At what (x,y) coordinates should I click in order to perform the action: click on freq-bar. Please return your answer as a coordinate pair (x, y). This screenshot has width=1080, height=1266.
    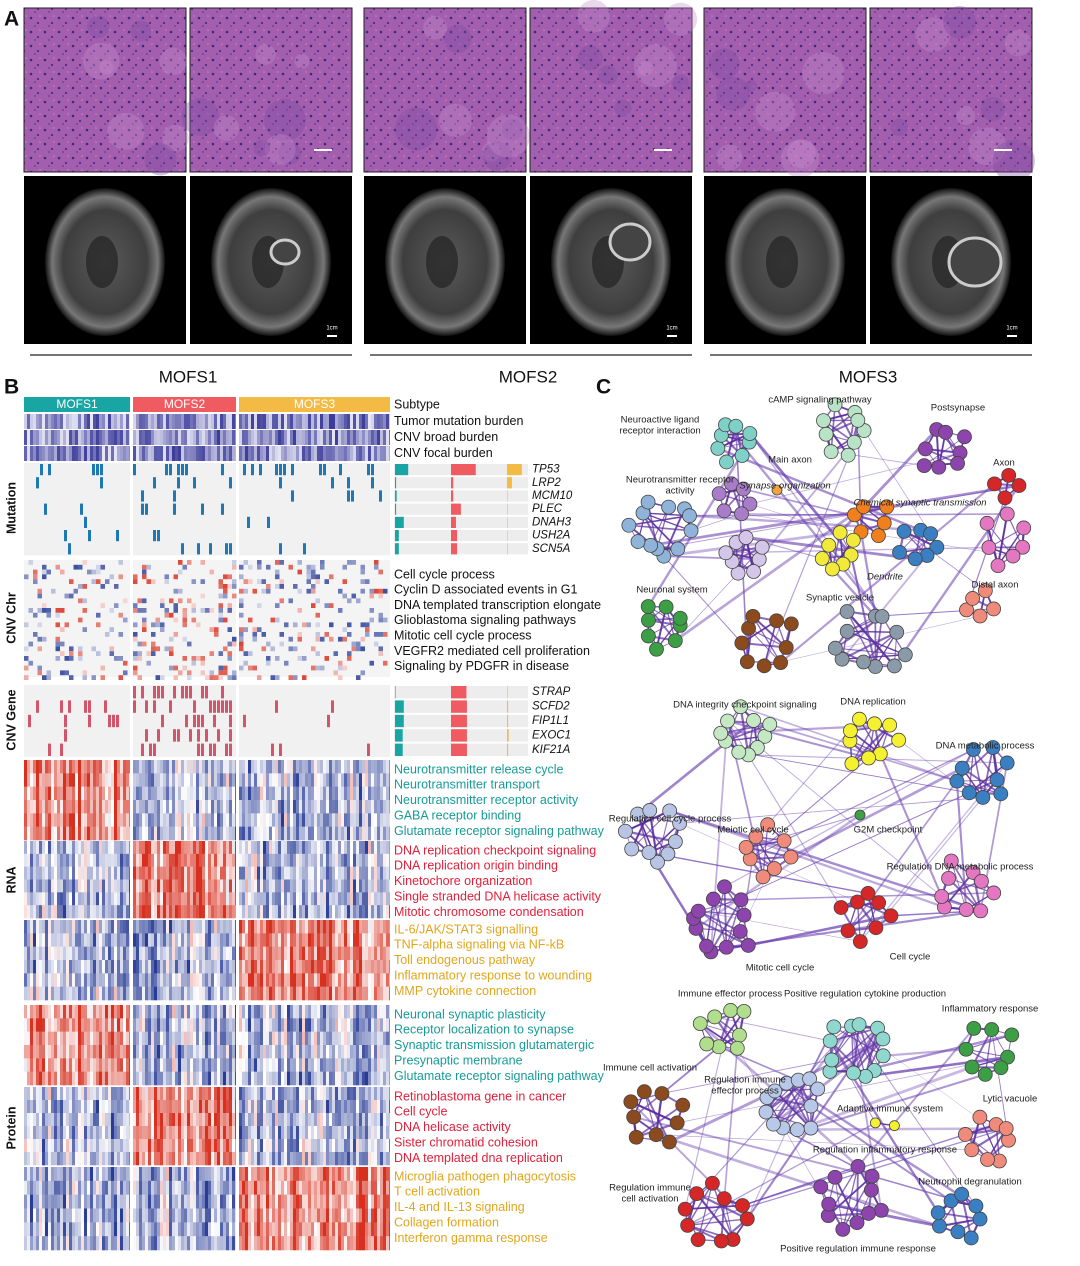
    Looking at the image, I should click on (508, 706).